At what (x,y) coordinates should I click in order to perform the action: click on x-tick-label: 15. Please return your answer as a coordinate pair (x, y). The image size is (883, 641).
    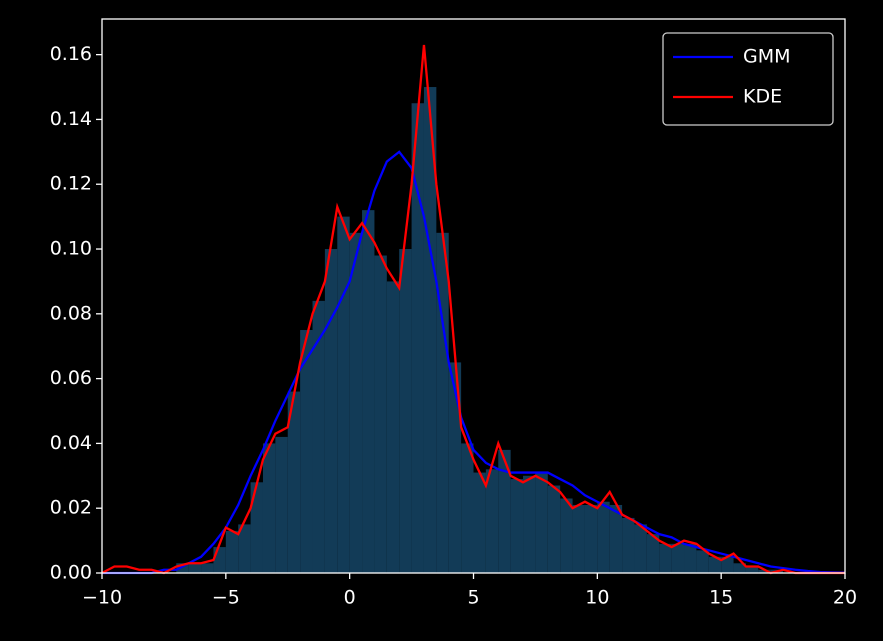
    Looking at the image, I should click on (721, 598).